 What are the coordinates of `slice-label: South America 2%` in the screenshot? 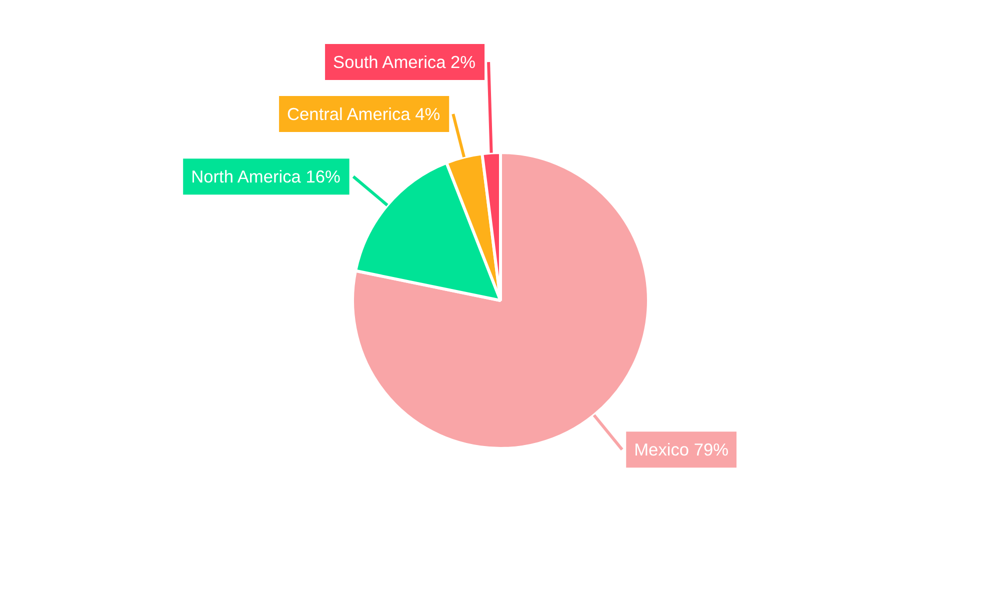 It's located at (404, 62).